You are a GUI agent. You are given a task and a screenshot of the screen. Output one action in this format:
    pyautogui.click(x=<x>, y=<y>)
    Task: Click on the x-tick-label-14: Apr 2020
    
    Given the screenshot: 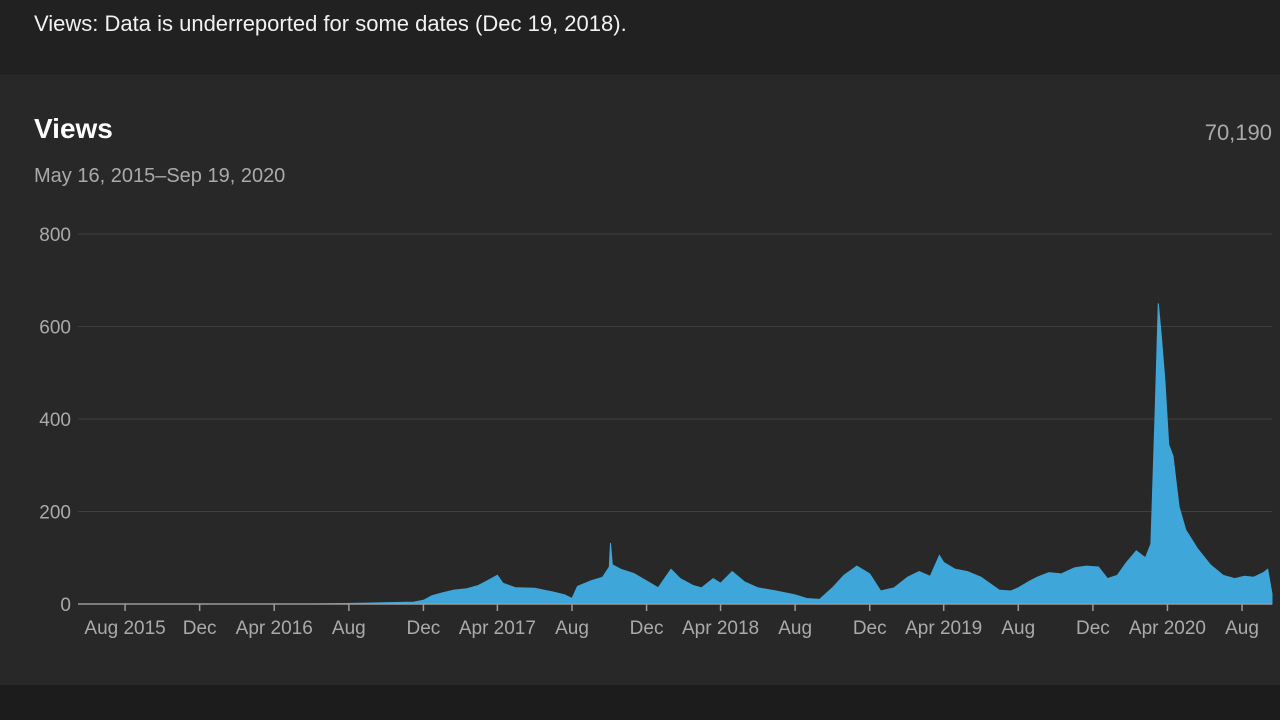 What is the action you would take?
    pyautogui.click(x=1167, y=628)
    